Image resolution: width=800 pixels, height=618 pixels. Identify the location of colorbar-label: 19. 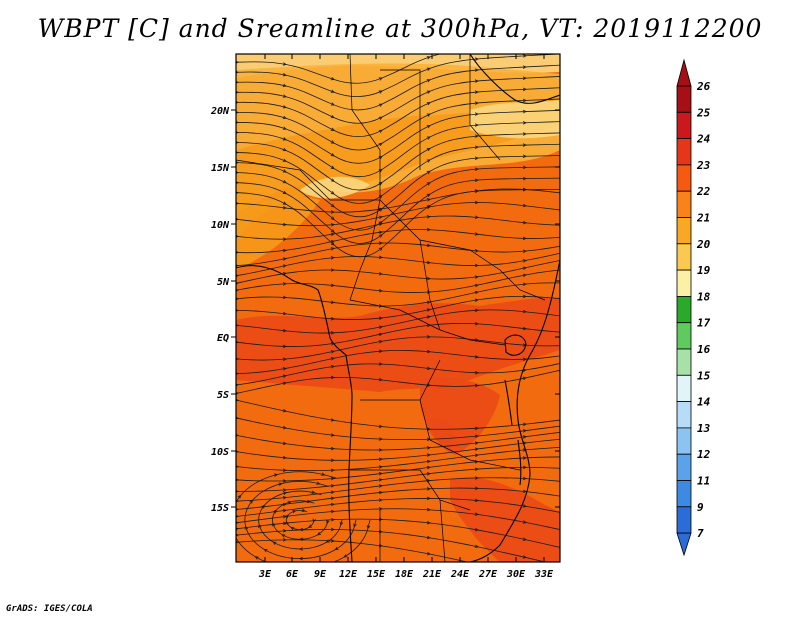
(704, 270).